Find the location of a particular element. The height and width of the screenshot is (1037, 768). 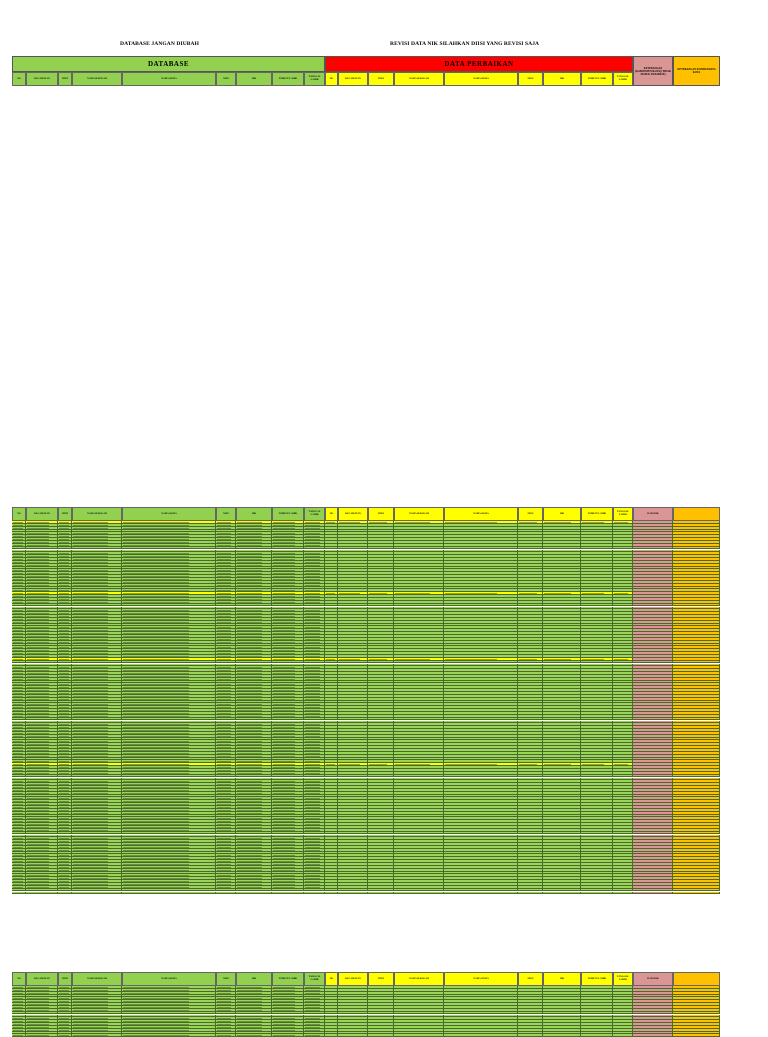

perbaikan-band-label: DATA PERBAIKAN is located at coordinates (479, 64).